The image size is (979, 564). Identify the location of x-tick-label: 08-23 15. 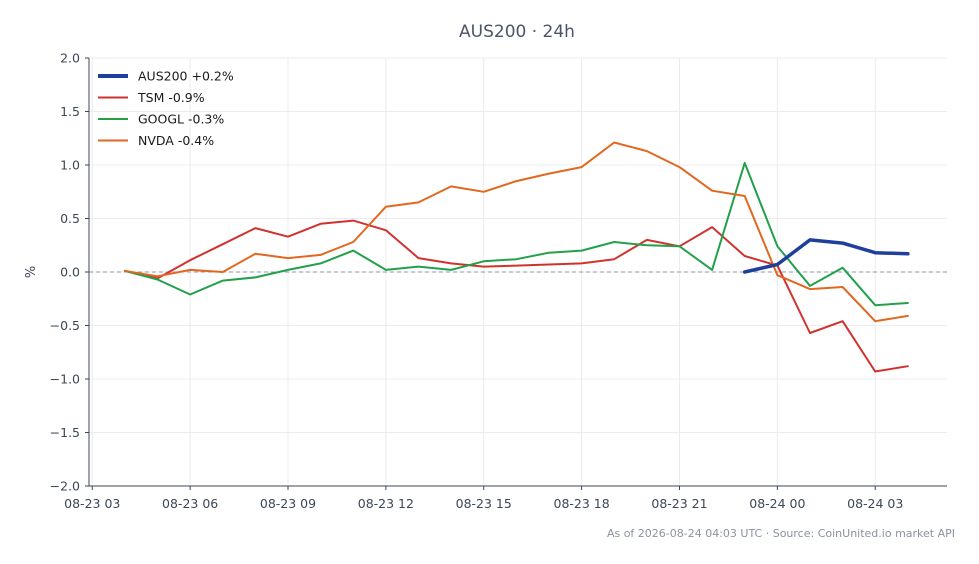
(484, 503).